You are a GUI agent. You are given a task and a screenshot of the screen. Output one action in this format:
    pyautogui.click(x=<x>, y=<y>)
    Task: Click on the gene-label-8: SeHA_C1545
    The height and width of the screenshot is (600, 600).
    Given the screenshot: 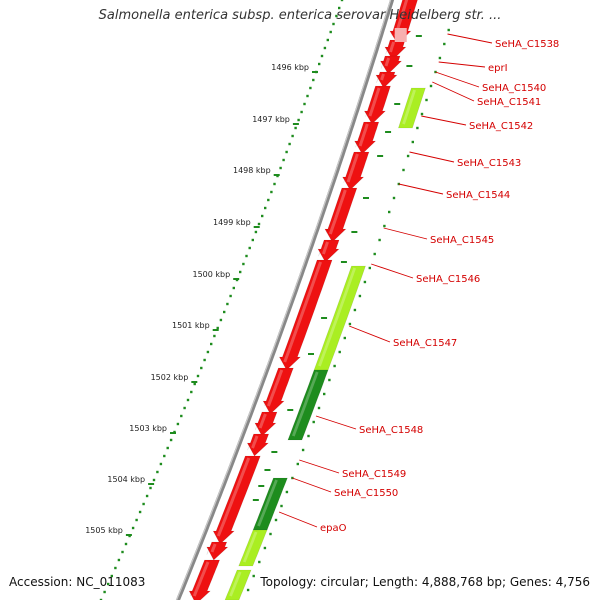 What is the action you would take?
    pyautogui.click(x=462, y=240)
    